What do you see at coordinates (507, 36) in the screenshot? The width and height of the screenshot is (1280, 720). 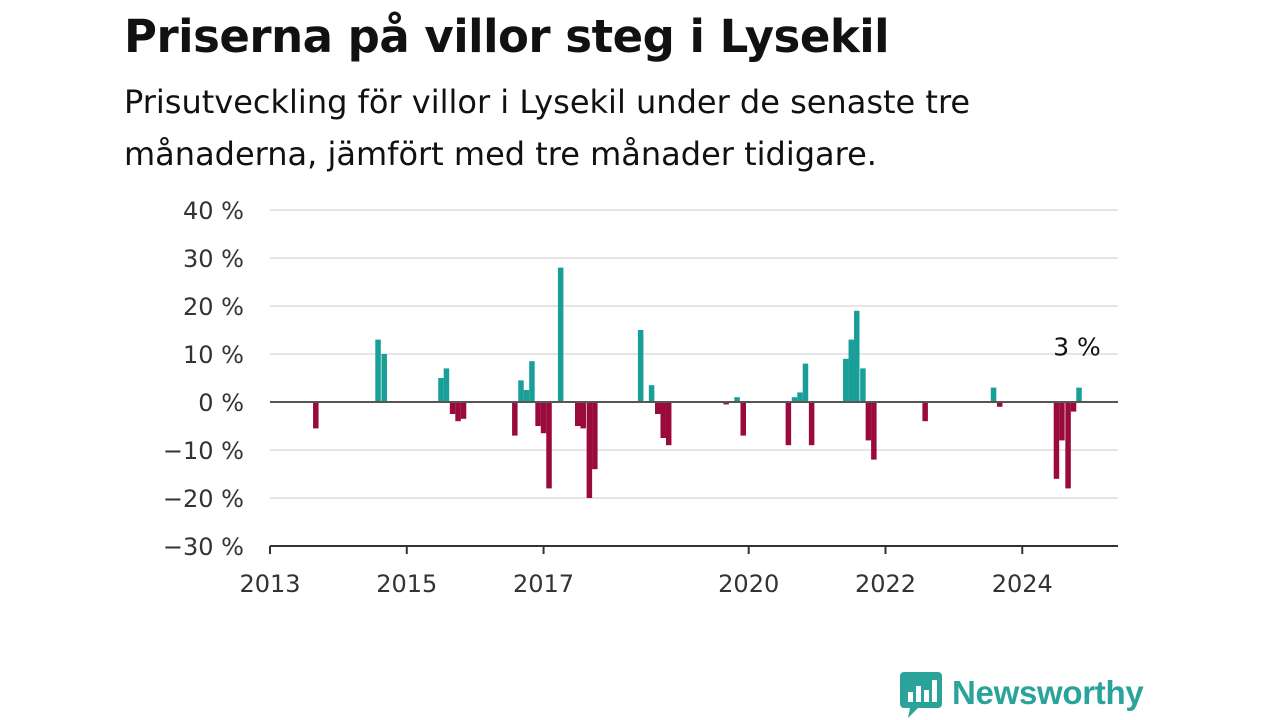 I see `chart-title: Priserna på villor steg i Lysekil` at bounding box center [507, 36].